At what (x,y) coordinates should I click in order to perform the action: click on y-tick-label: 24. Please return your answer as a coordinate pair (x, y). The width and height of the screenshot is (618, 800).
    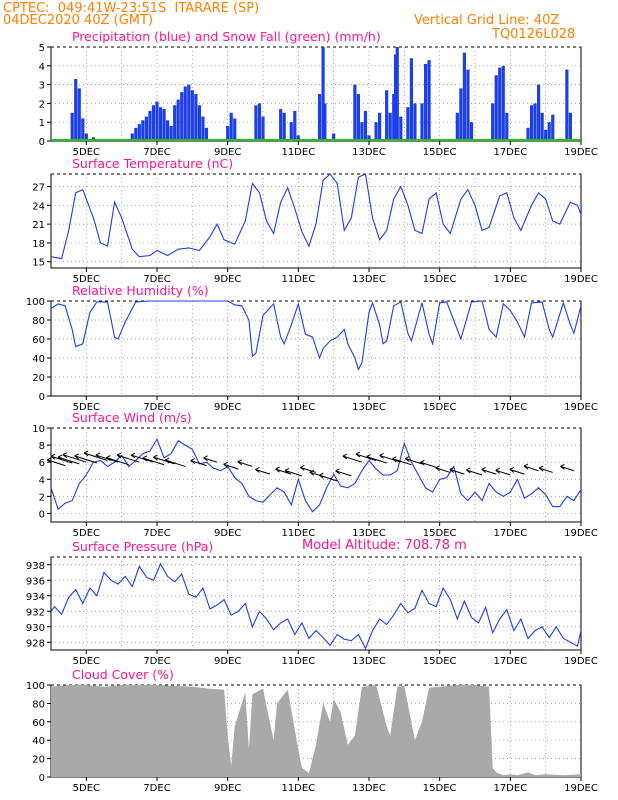
    Looking at the image, I should click on (38, 206).